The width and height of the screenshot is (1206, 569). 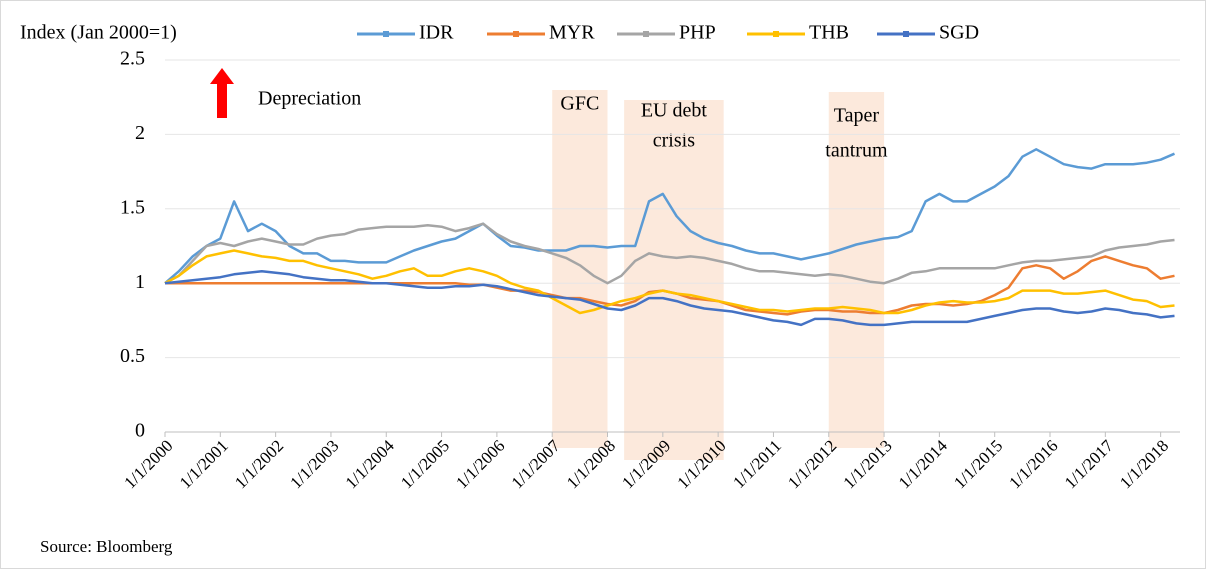 I want to click on legend-label: SGD, so click(x=959, y=33).